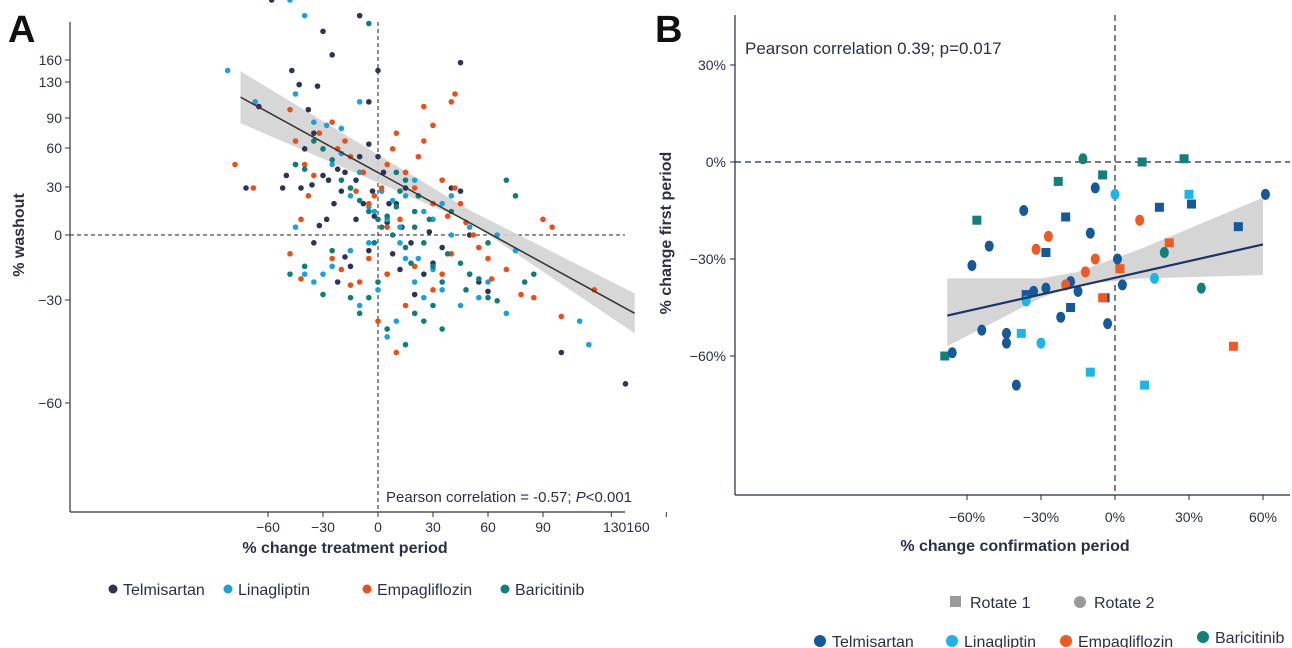  Describe the element at coordinates (581, 497) in the screenshot. I see `p-symbol: P` at that location.